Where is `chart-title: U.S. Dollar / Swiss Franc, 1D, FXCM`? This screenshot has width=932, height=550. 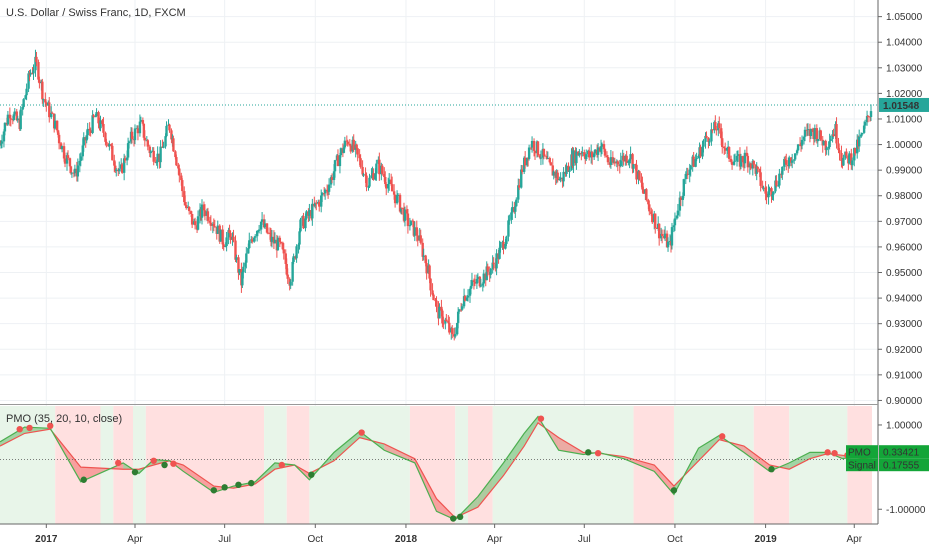 chart-title: U.S. Dollar / Swiss Franc, 1D, FXCM is located at coordinates (96, 13).